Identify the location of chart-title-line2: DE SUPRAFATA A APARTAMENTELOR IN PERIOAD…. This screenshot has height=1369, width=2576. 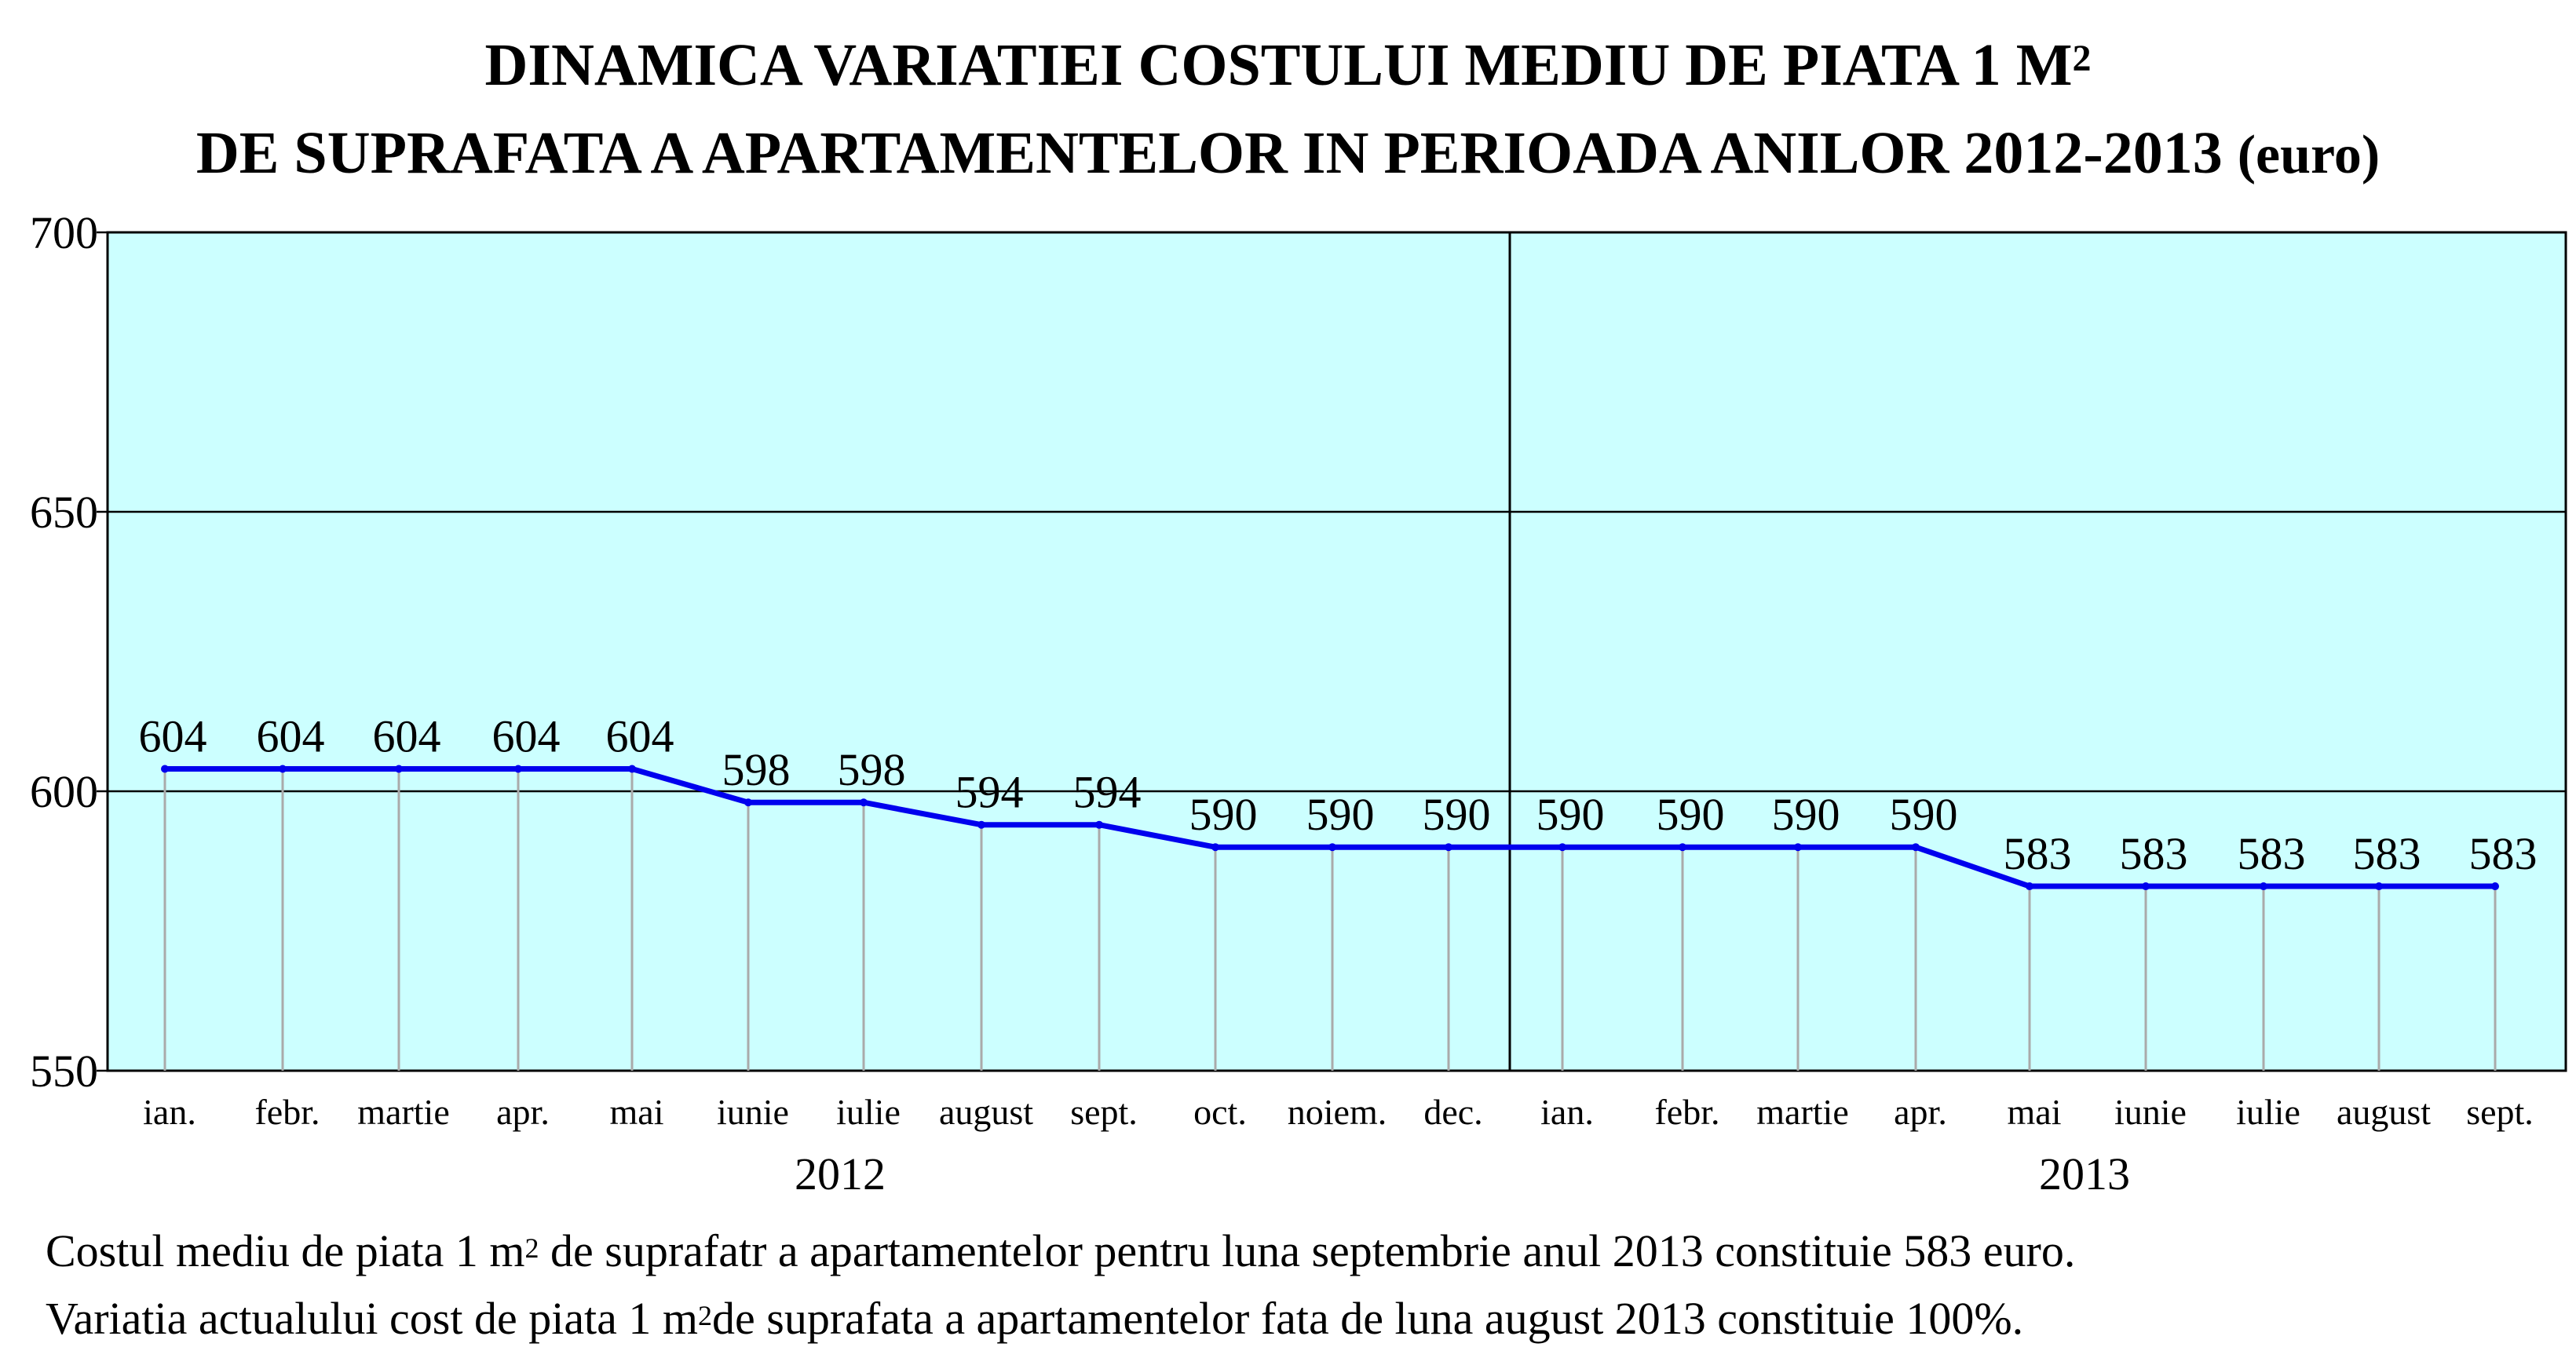
(1288, 154).